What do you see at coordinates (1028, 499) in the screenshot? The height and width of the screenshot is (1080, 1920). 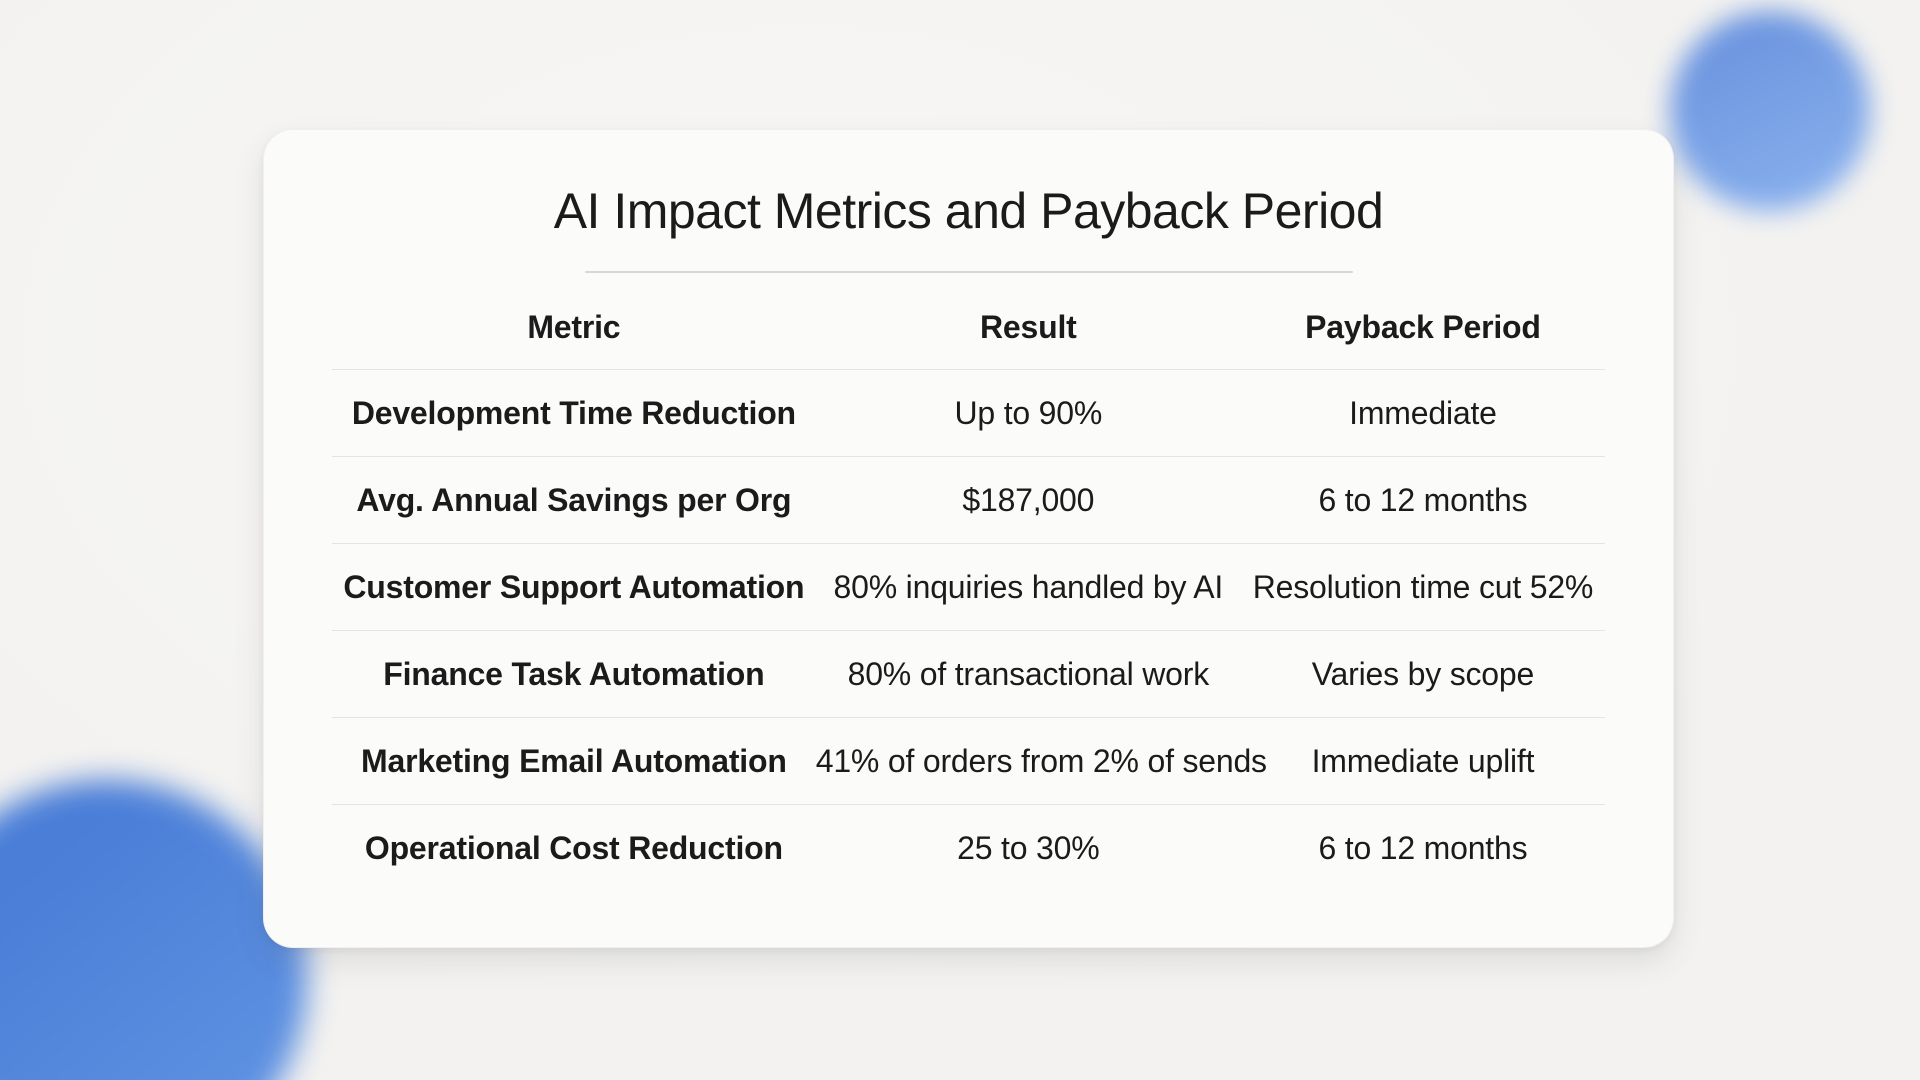 I see `cell-result: $187,000` at bounding box center [1028, 499].